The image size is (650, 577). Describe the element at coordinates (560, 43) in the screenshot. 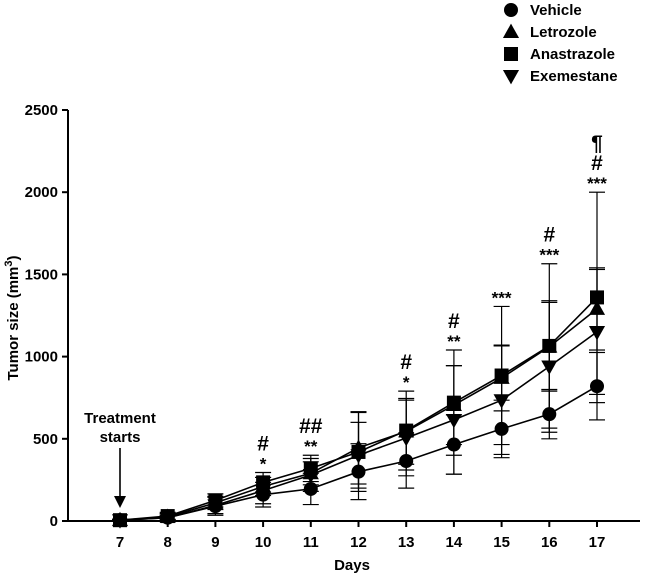

I see `legend: Vehicle Letrozole Anastrazole Exemestane` at that location.